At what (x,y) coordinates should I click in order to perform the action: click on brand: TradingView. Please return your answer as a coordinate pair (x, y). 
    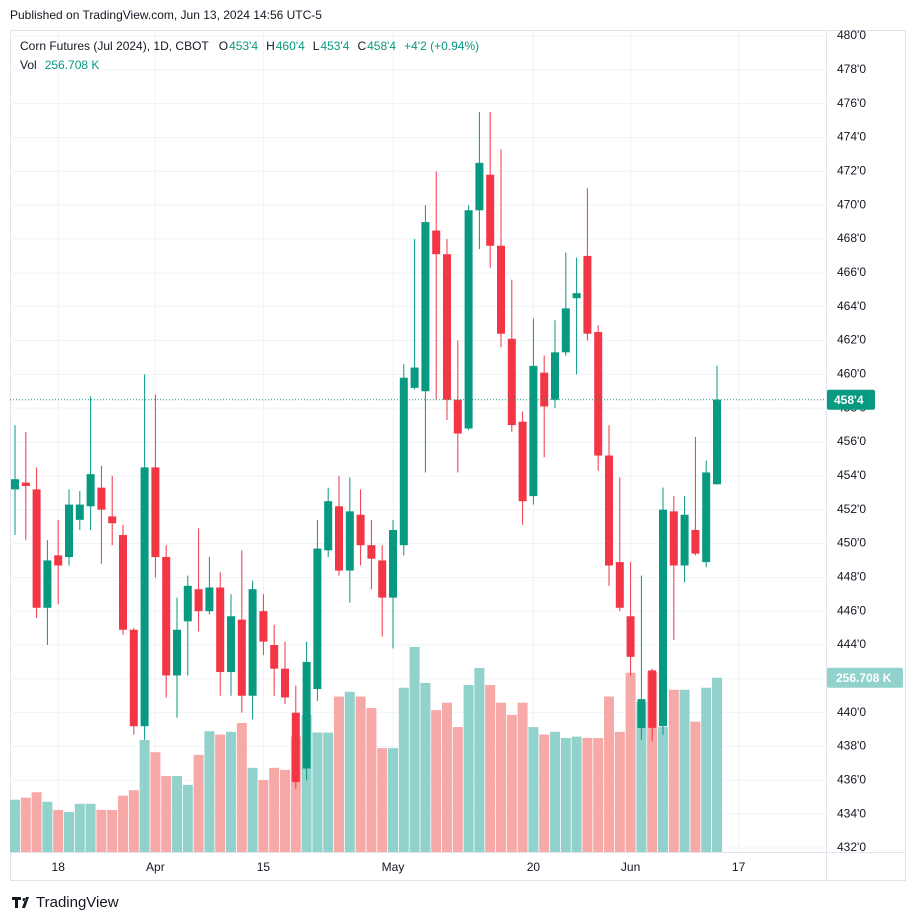
    Looking at the image, I should click on (65, 902).